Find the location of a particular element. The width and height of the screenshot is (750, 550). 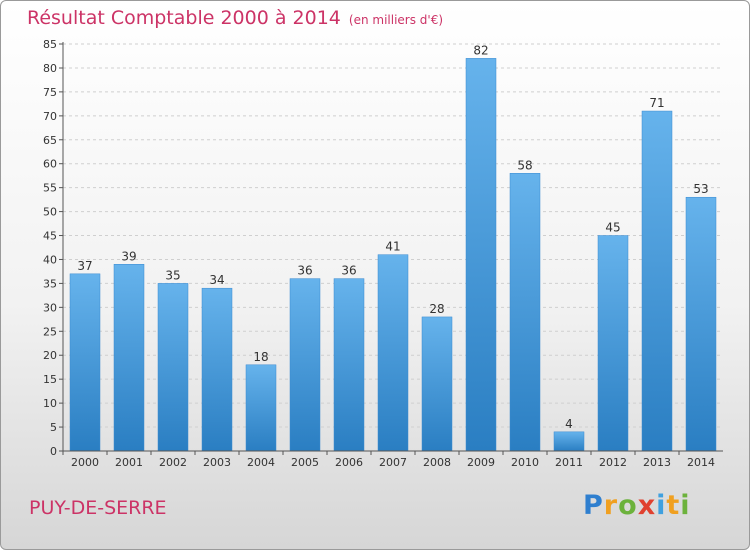

logo-letter: r is located at coordinates (611, 505).